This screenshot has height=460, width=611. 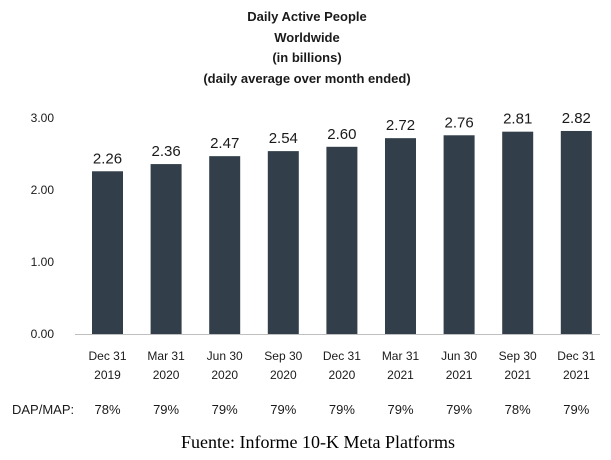 What do you see at coordinates (224, 143) in the screenshot?
I see `bar-value-label: 2.47` at bounding box center [224, 143].